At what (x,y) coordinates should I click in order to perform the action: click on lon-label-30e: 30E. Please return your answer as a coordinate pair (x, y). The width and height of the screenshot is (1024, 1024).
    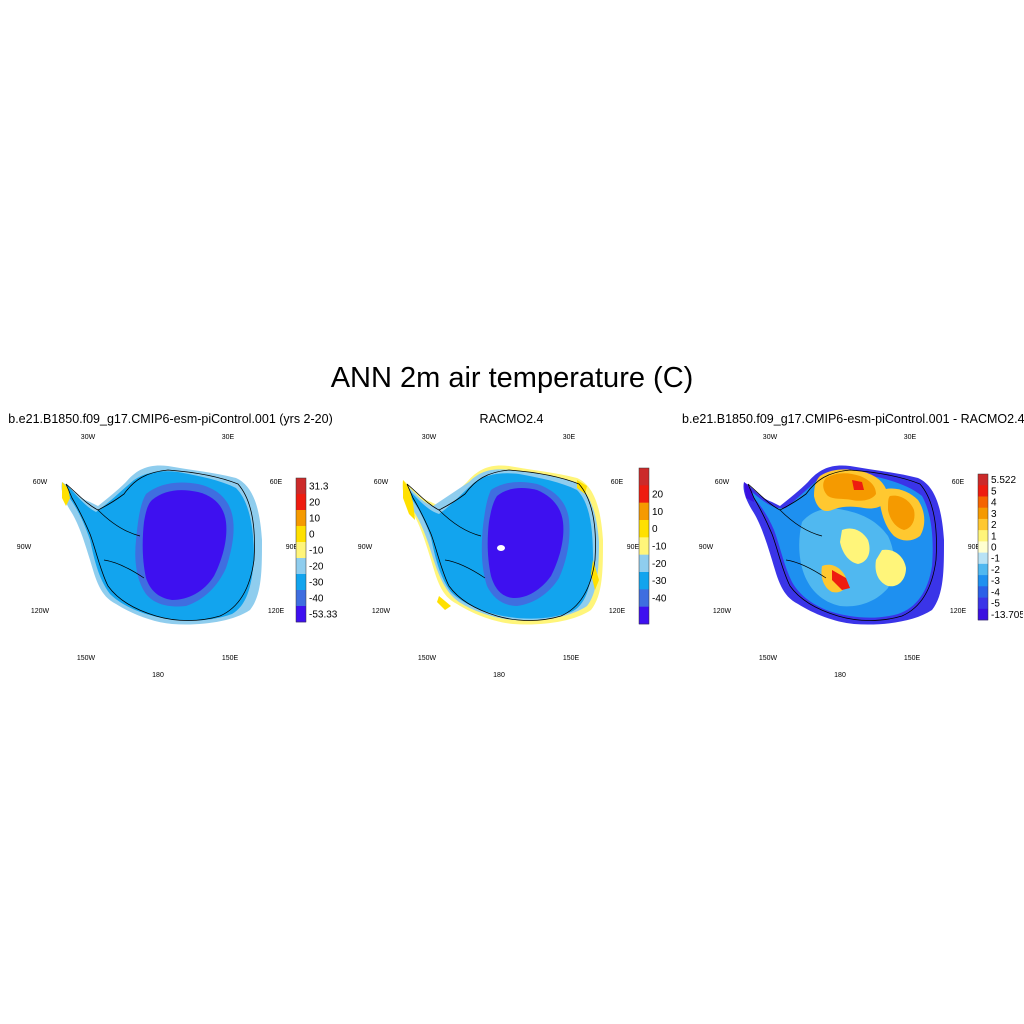
    Looking at the image, I should click on (569, 437).